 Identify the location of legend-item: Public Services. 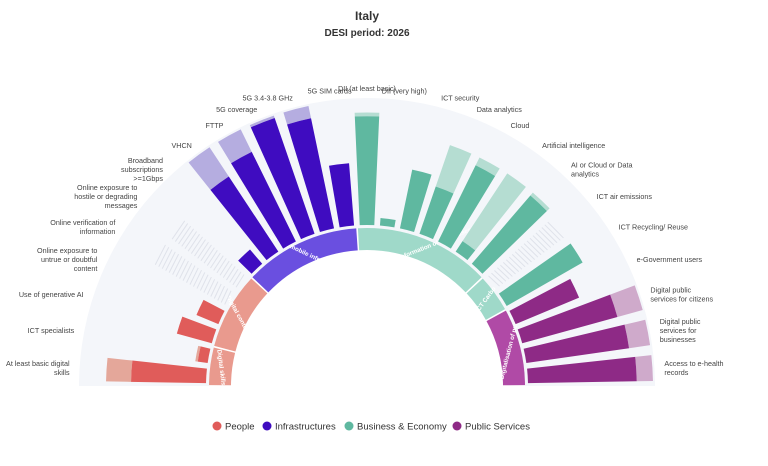
(491, 427).